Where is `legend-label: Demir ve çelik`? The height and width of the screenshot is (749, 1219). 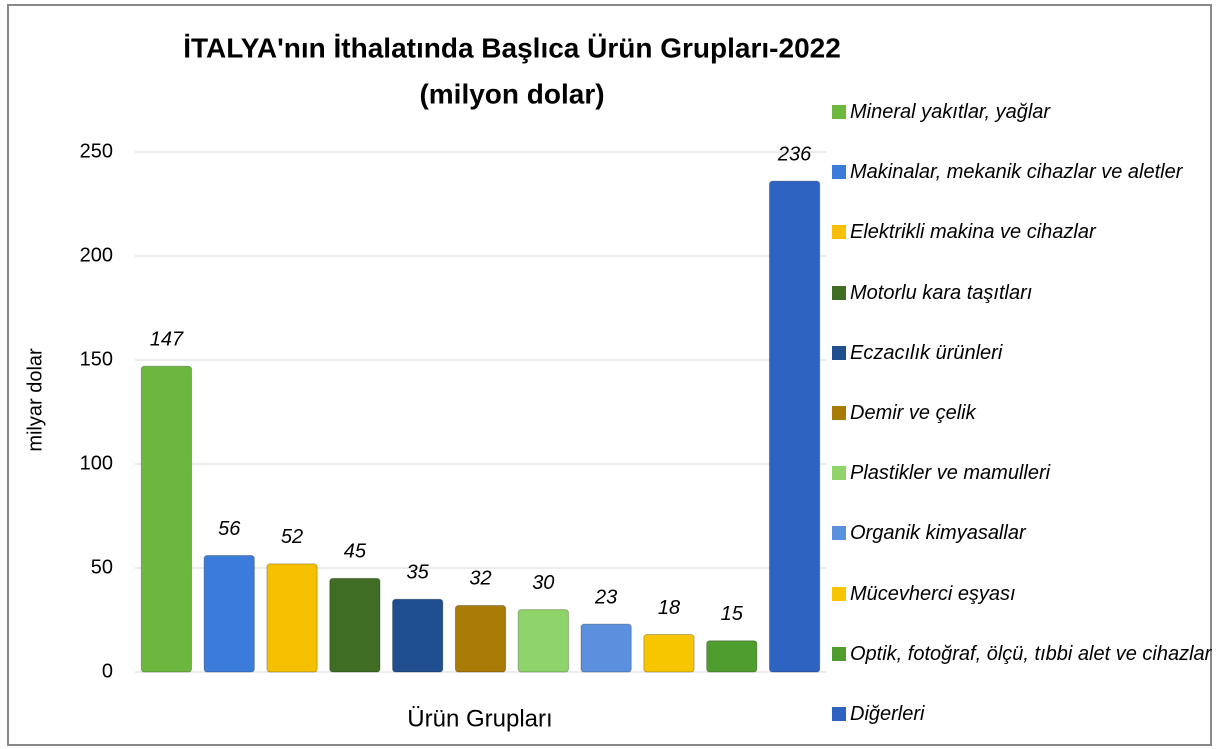
legend-label: Demir ve çelik is located at coordinates (913, 413).